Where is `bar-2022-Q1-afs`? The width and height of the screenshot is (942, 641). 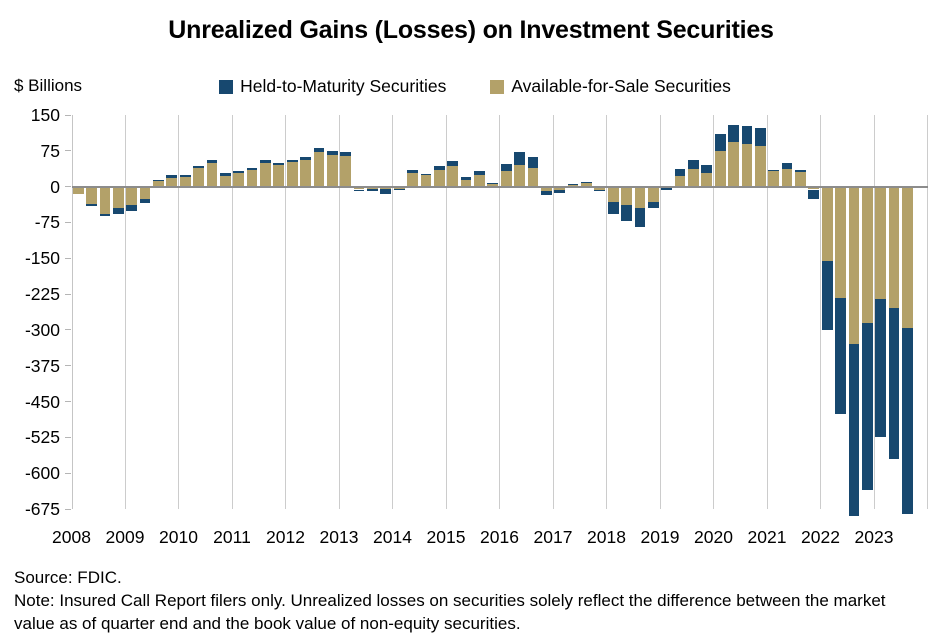 bar-2022-Q1-afs is located at coordinates (827, 223).